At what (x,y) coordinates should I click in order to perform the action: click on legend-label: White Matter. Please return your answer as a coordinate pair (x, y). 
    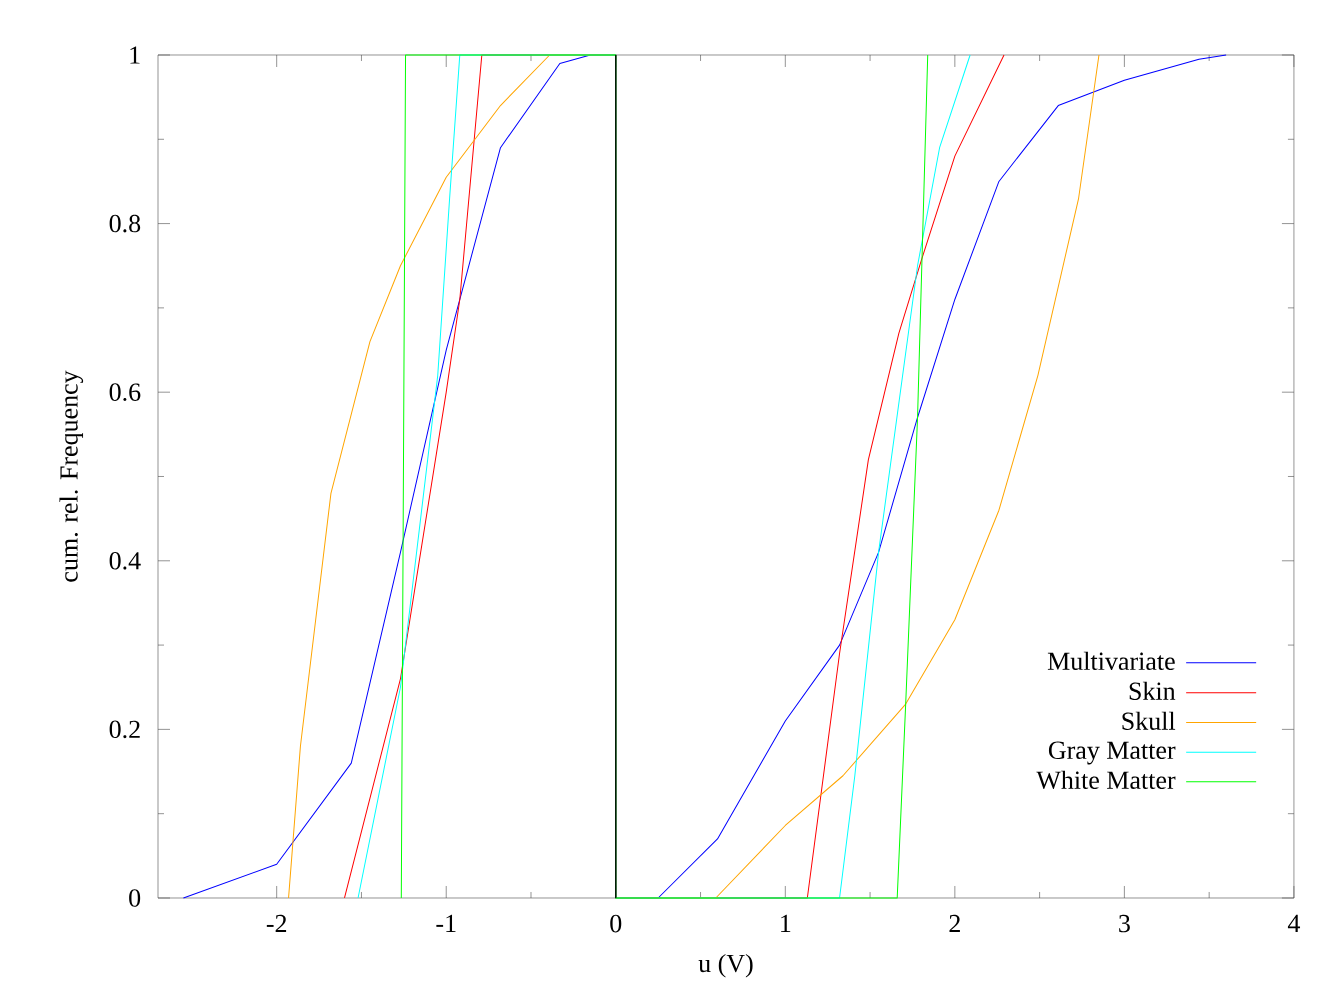
    Looking at the image, I should click on (1106, 780).